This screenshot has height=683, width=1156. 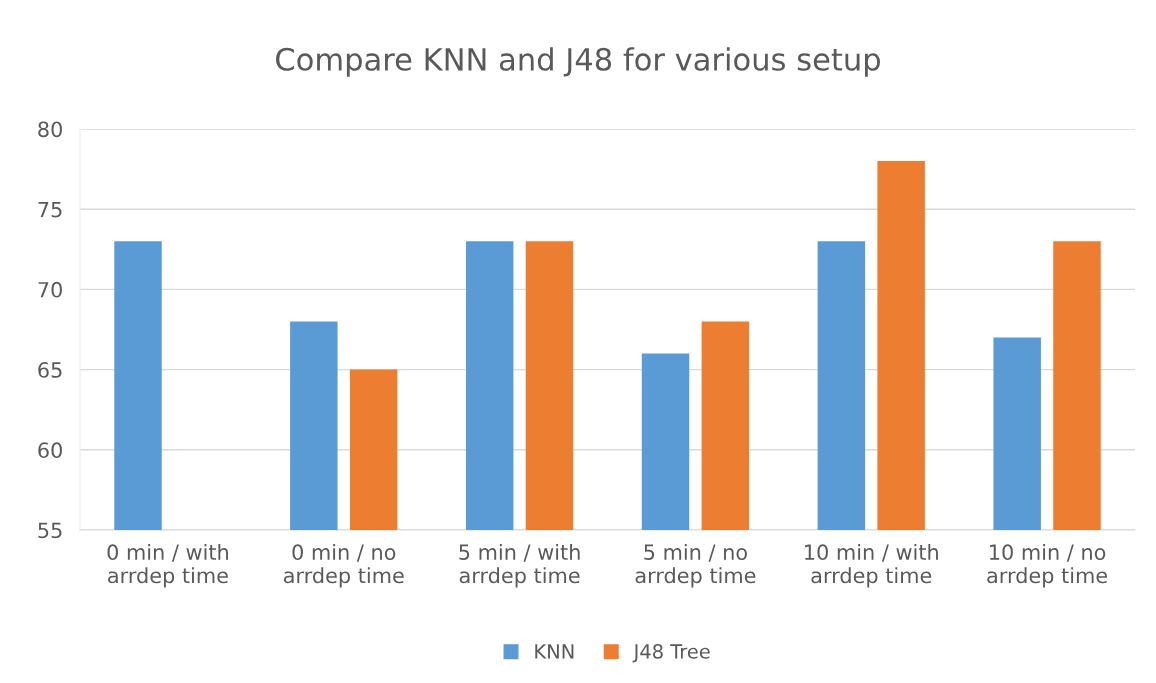 I want to click on y-tick-label: 65, so click(x=50, y=370).